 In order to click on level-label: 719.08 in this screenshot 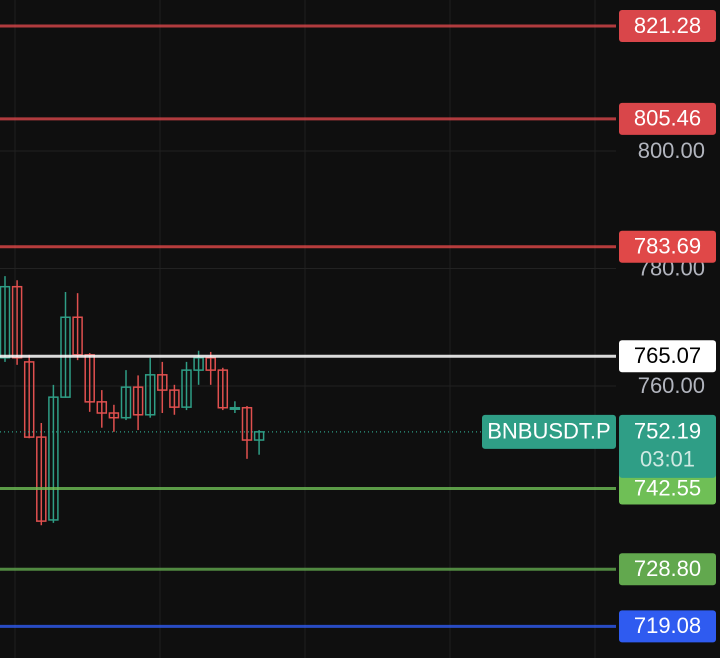, I will do `click(667, 625)`.